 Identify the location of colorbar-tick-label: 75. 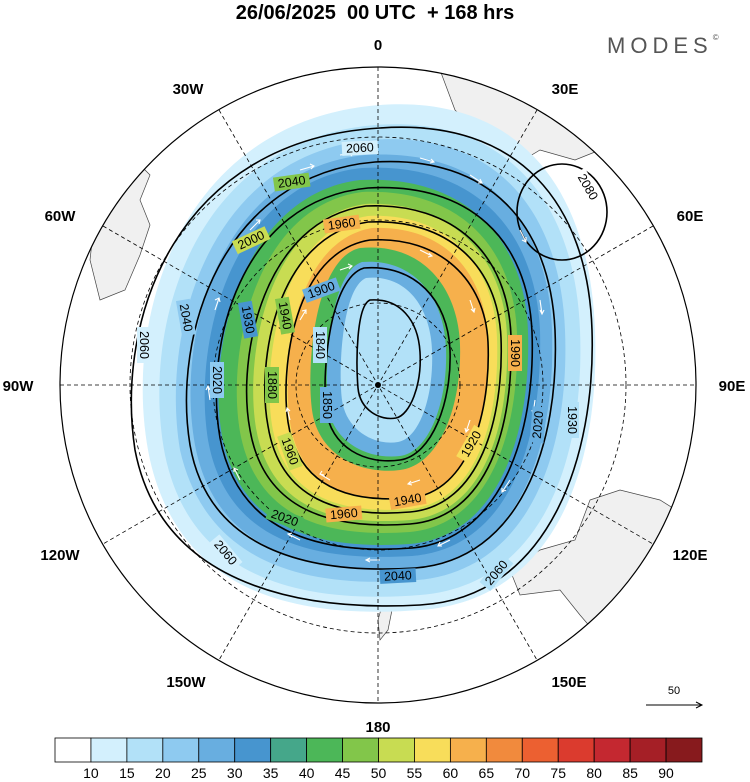
(558, 773).